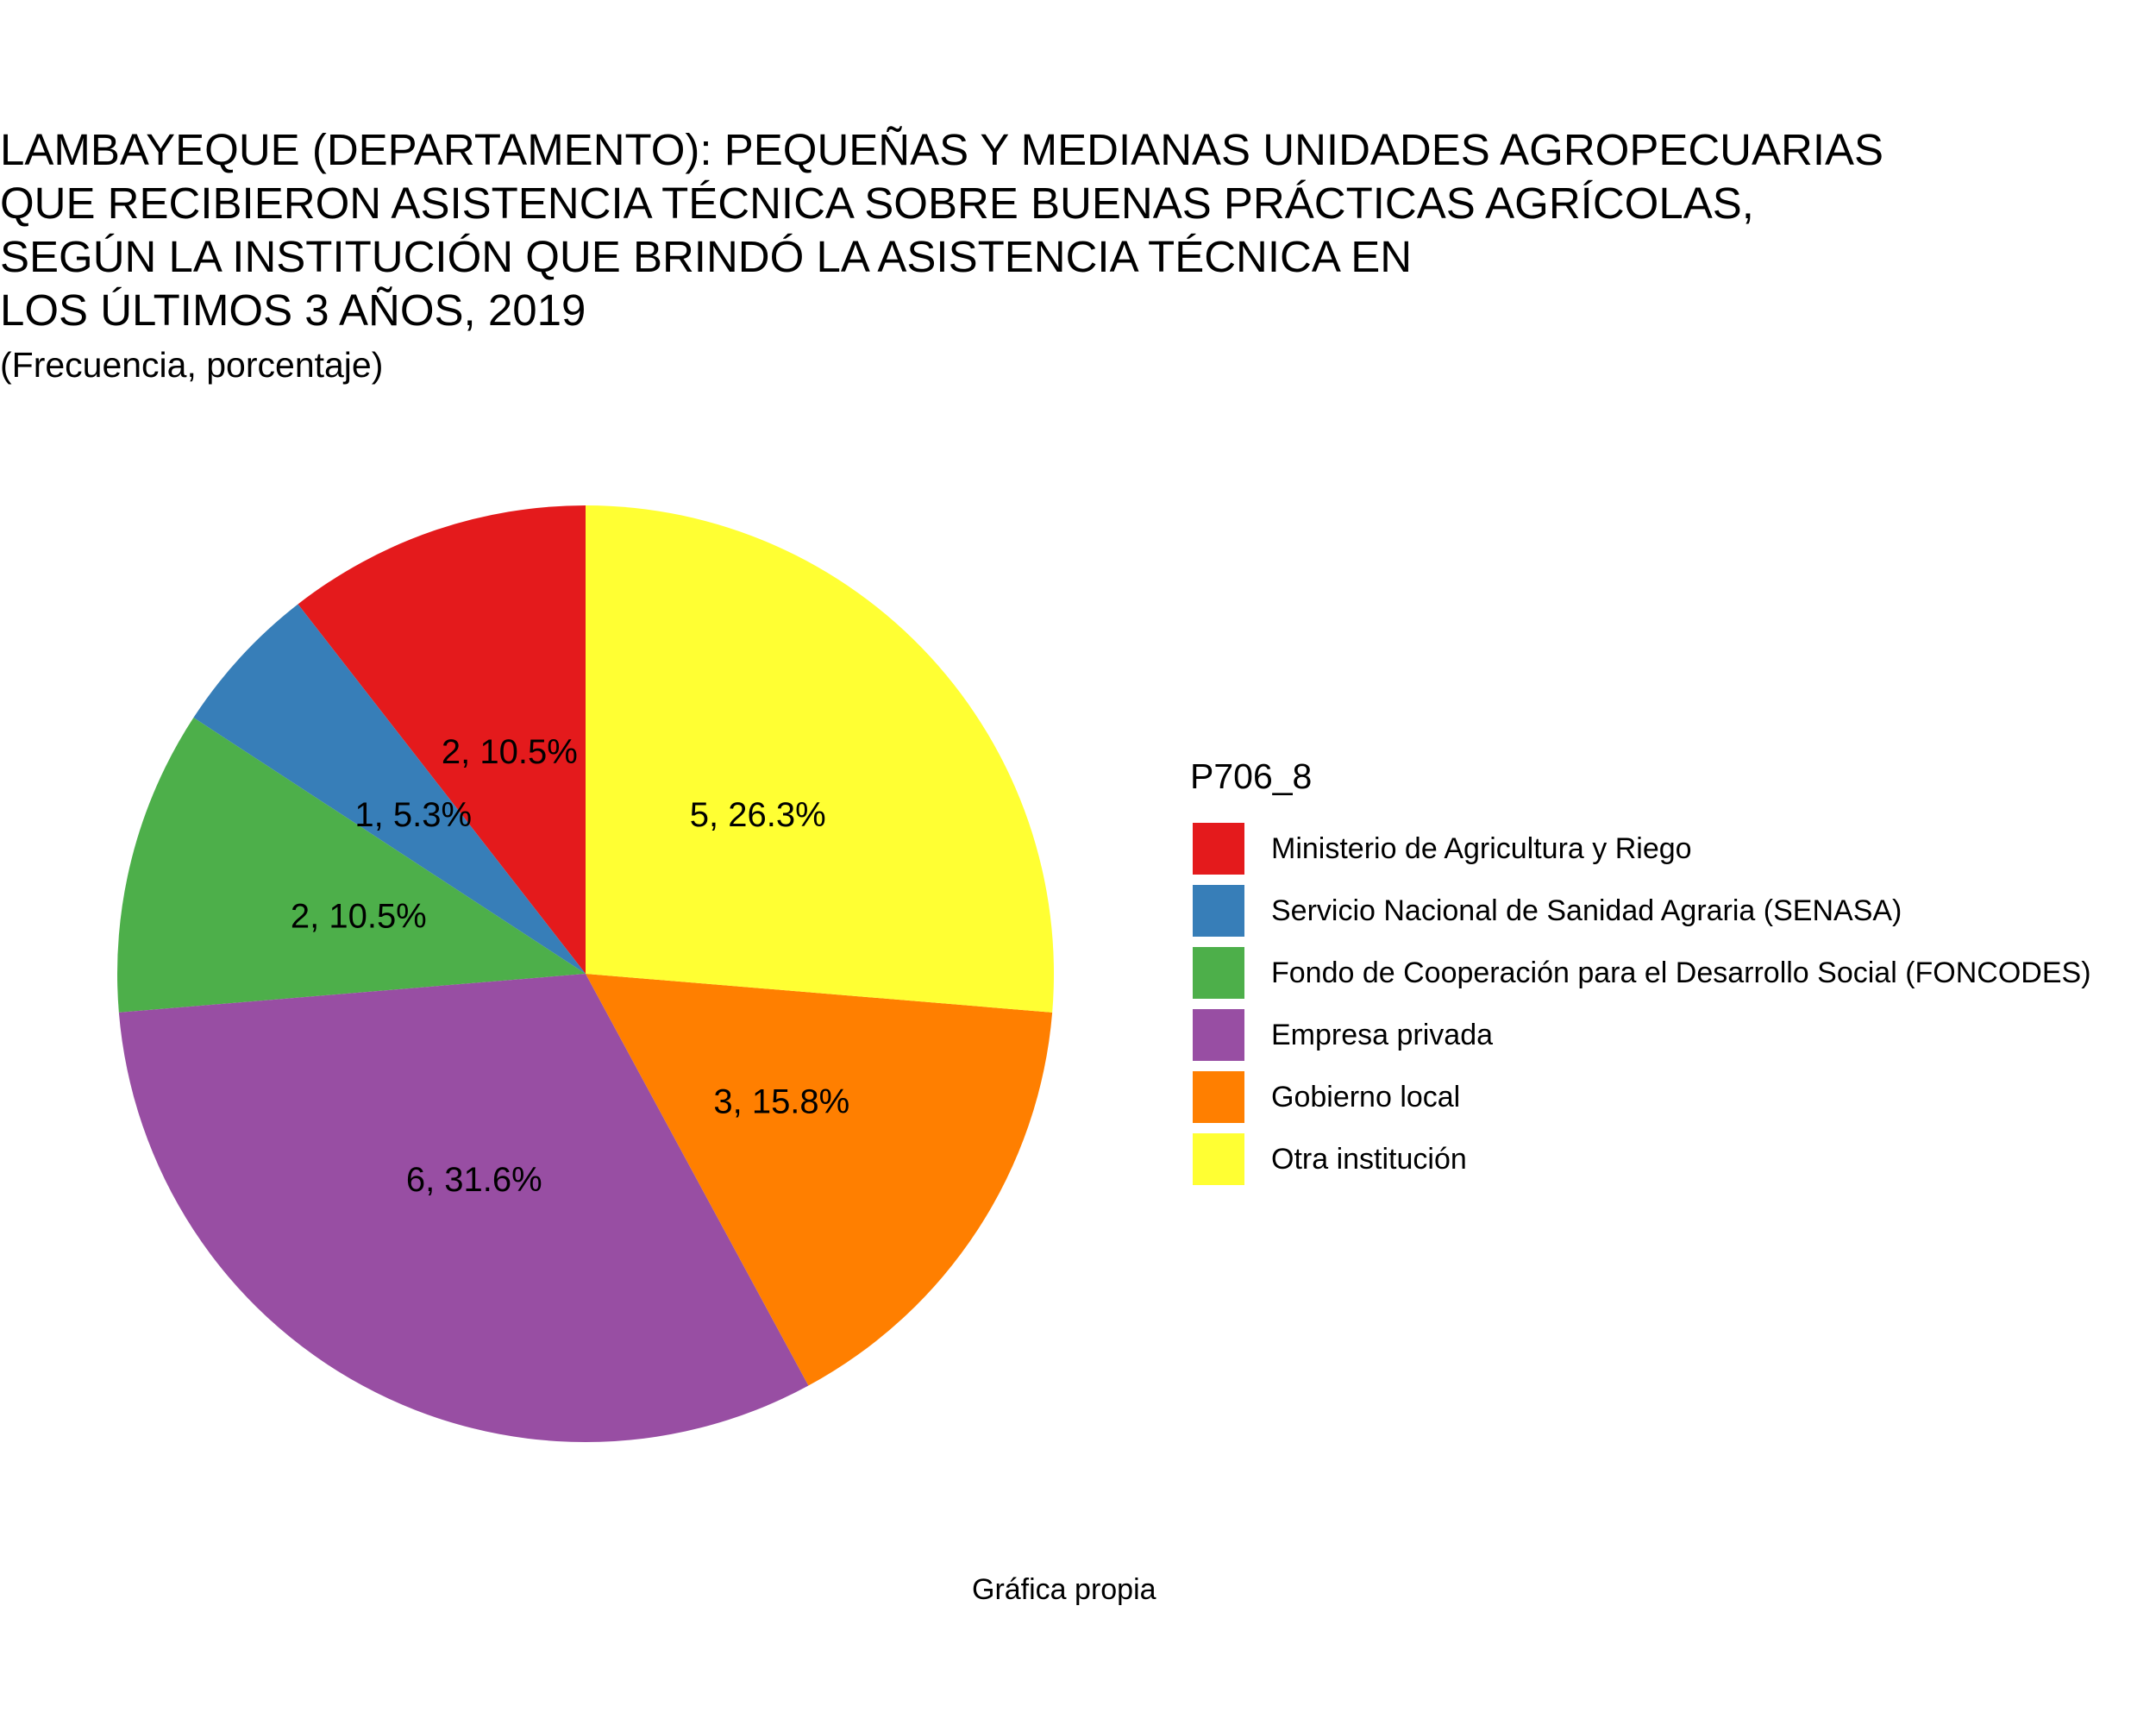 The image size is (2156, 1725). What do you see at coordinates (1369, 1159) in the screenshot?
I see `legend-label: Otra institución` at bounding box center [1369, 1159].